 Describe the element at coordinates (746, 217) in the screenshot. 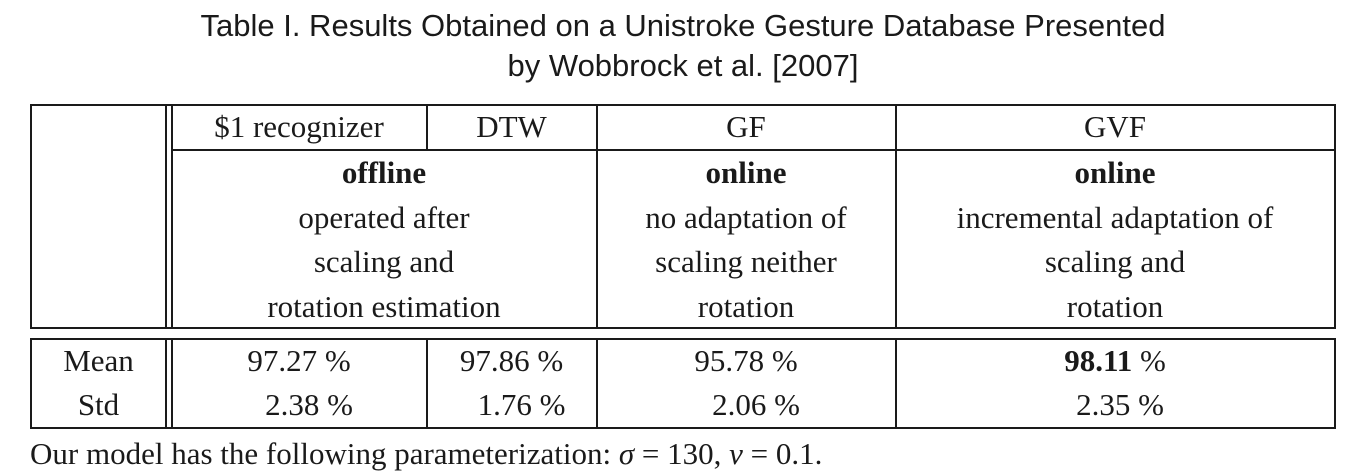

I see `mode-description: no adaptation of` at that location.